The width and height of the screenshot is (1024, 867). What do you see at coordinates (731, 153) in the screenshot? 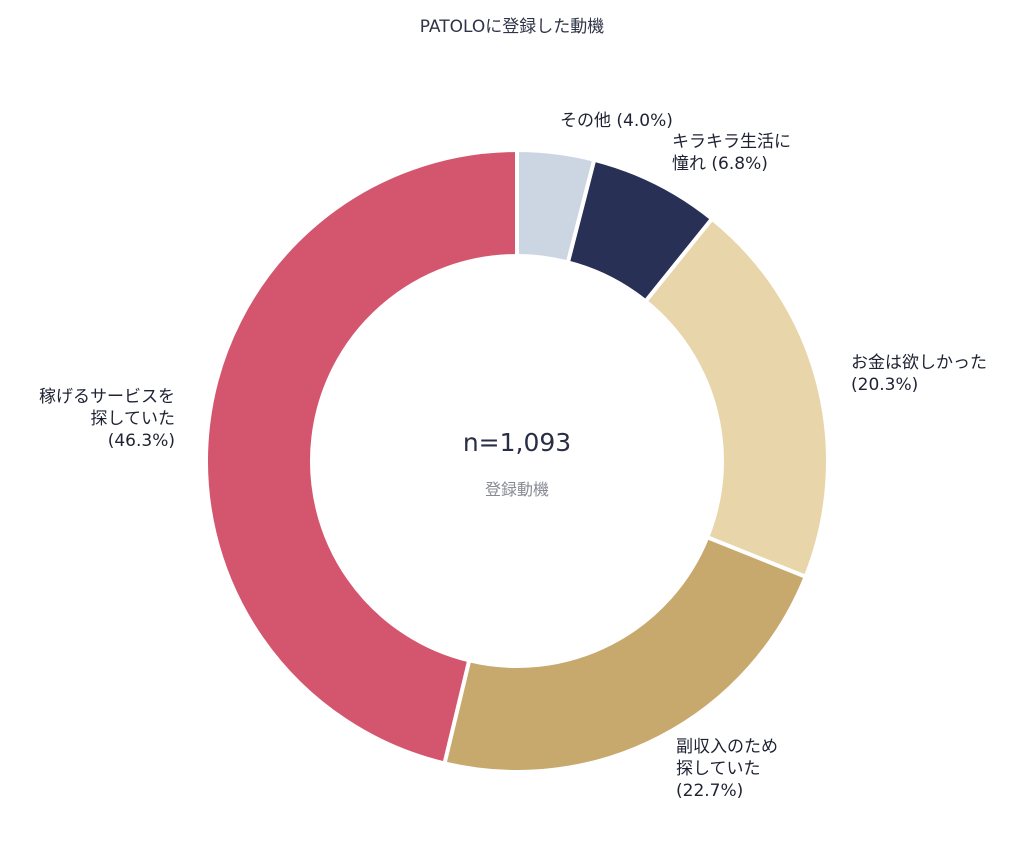
I see `label-kirakira: キラキラ生活に 憧れ (6.8%)` at bounding box center [731, 153].